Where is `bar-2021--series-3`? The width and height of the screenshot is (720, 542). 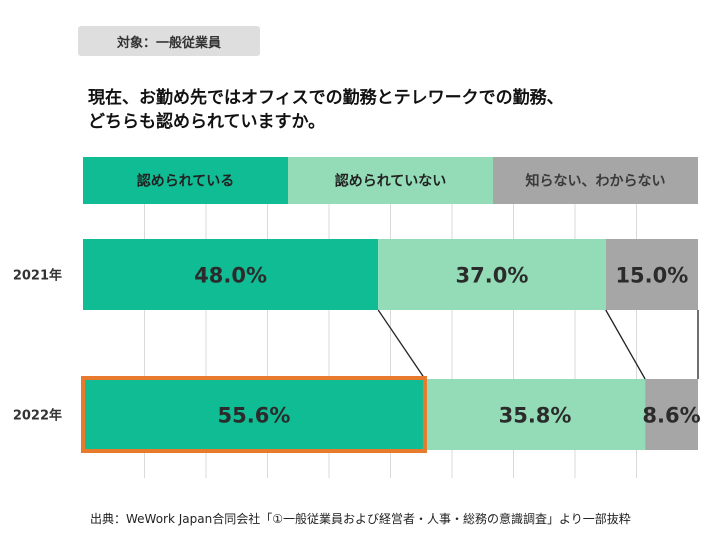 bar-2021--series-3 is located at coordinates (651, 274).